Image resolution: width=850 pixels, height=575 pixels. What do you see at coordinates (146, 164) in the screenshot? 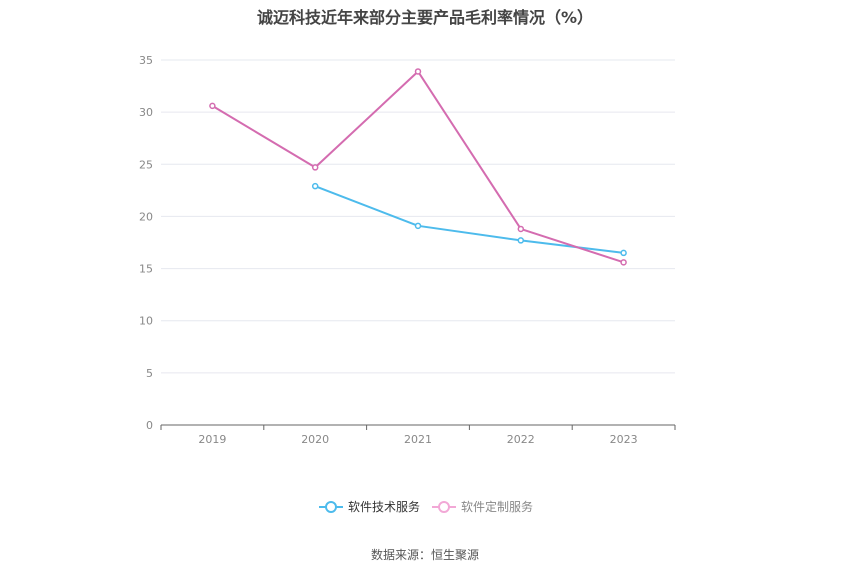
I see `y-tick-label: 25` at bounding box center [146, 164].